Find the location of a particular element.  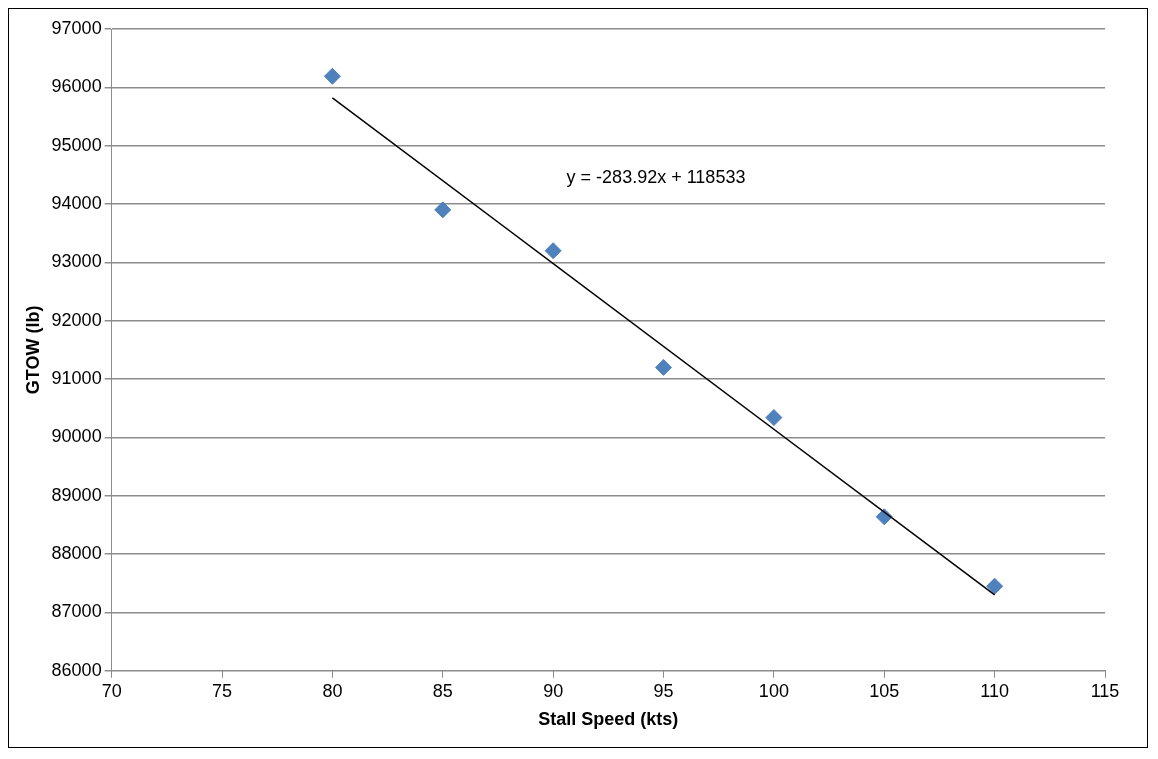

x-tick-label: 100 is located at coordinates (773, 690).